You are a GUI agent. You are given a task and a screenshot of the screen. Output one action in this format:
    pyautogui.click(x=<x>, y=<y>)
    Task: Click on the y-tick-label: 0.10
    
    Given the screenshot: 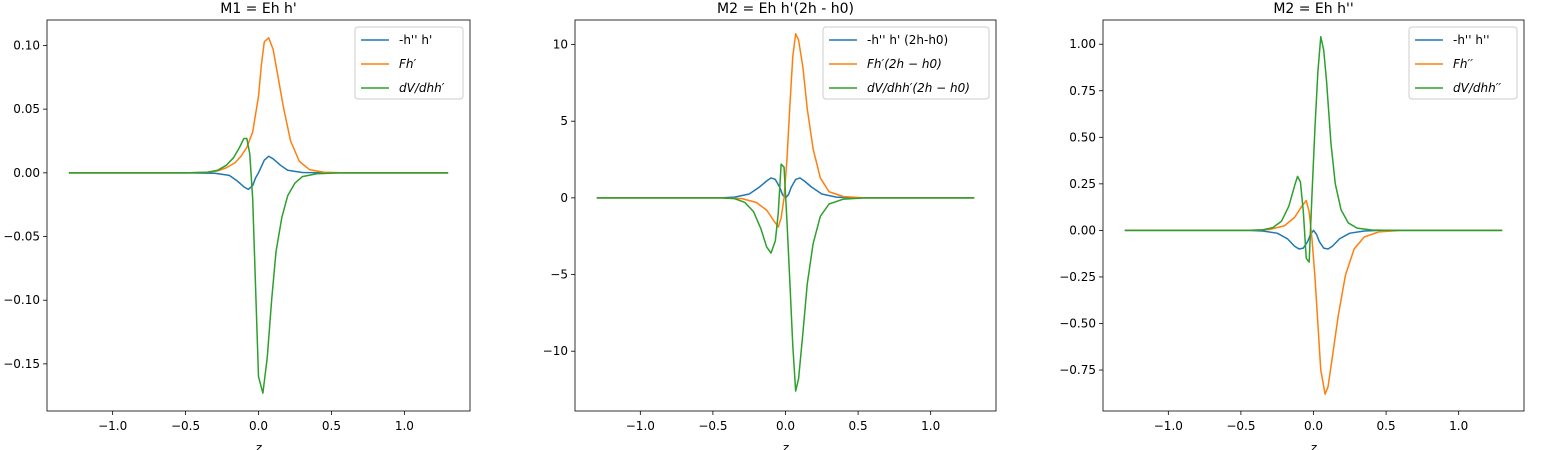 What is the action you would take?
    pyautogui.click(x=26, y=45)
    